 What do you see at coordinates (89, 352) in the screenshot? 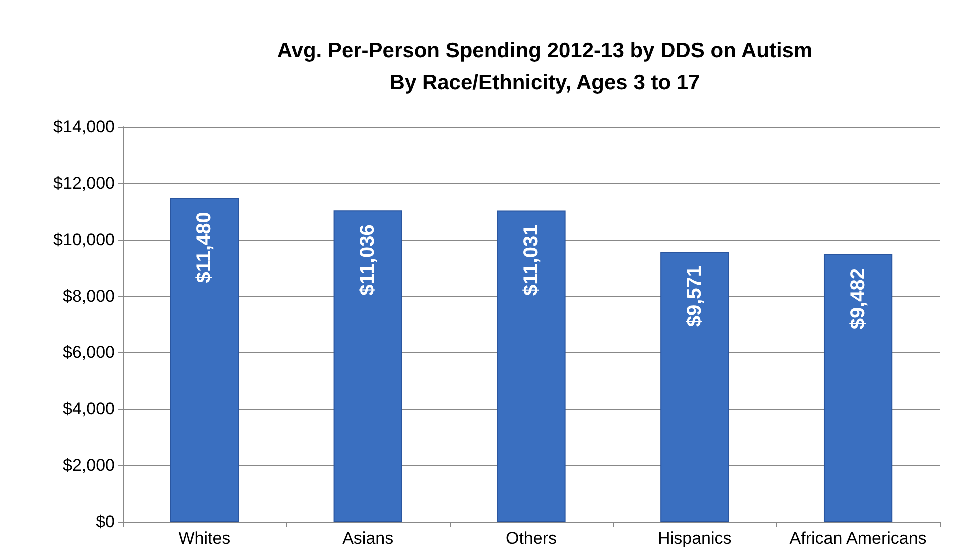
I see `y-tick-label: $6,000` at bounding box center [89, 352].